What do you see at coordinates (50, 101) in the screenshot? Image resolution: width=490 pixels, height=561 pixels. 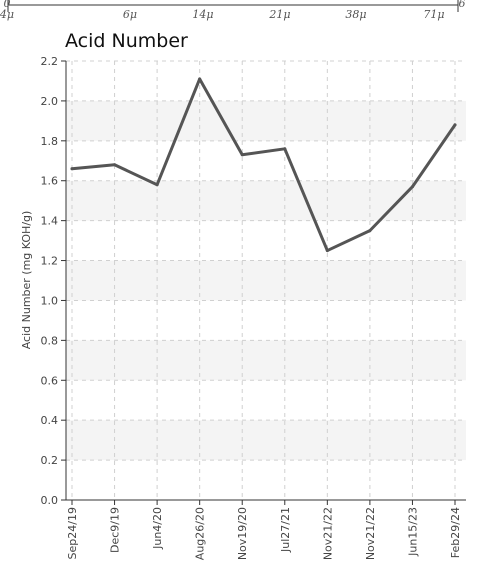 I see `y-tick-label: 2.0` at bounding box center [50, 101].